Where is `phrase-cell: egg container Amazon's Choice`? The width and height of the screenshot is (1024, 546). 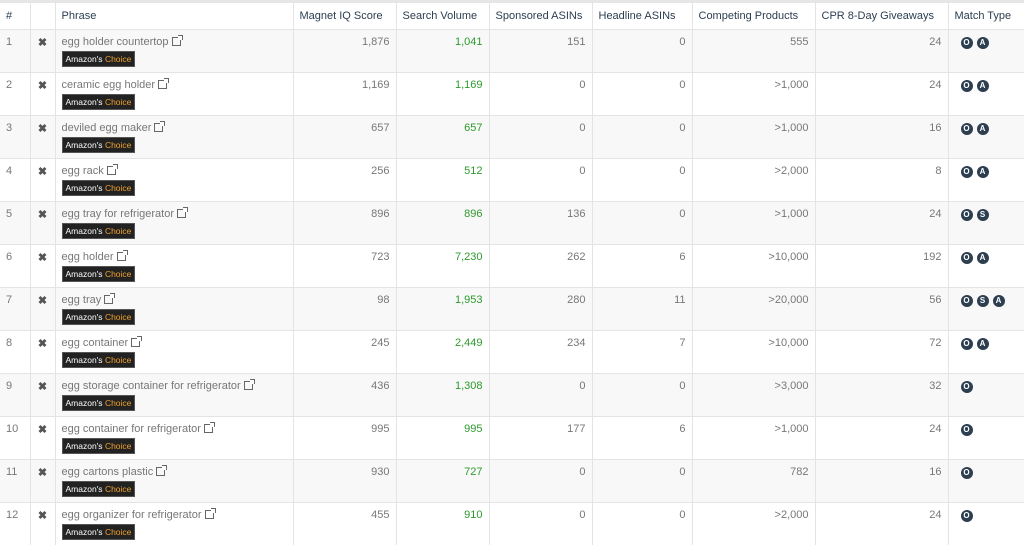
phrase-cell: egg container Amazon's Choice is located at coordinates (173, 351).